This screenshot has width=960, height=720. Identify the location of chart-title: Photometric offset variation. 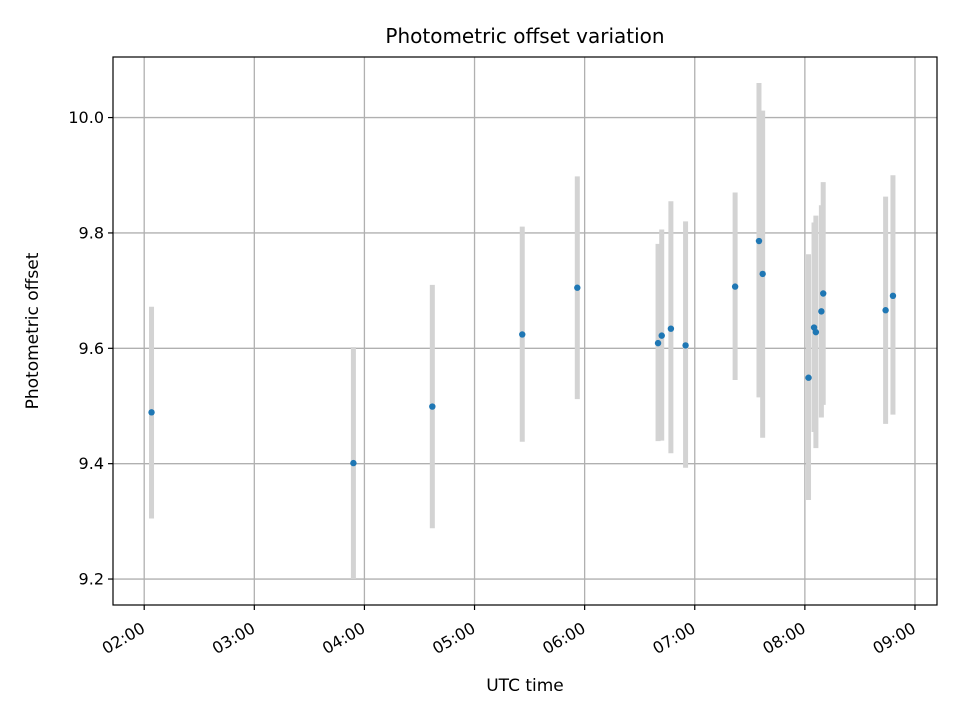
(524, 36).